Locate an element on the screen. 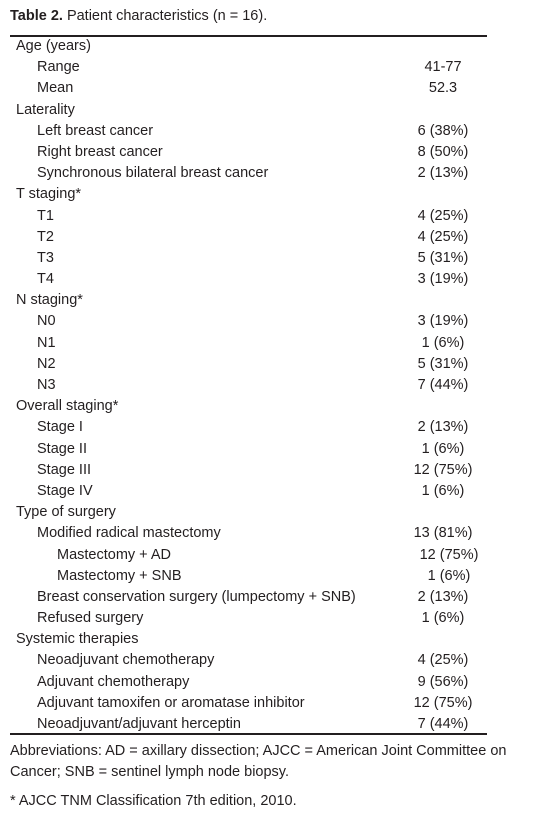 Image resolution: width=534 pixels, height=817 pixels. table-row: Mastectomy + AD 12 (75%) is located at coordinates (248, 555).